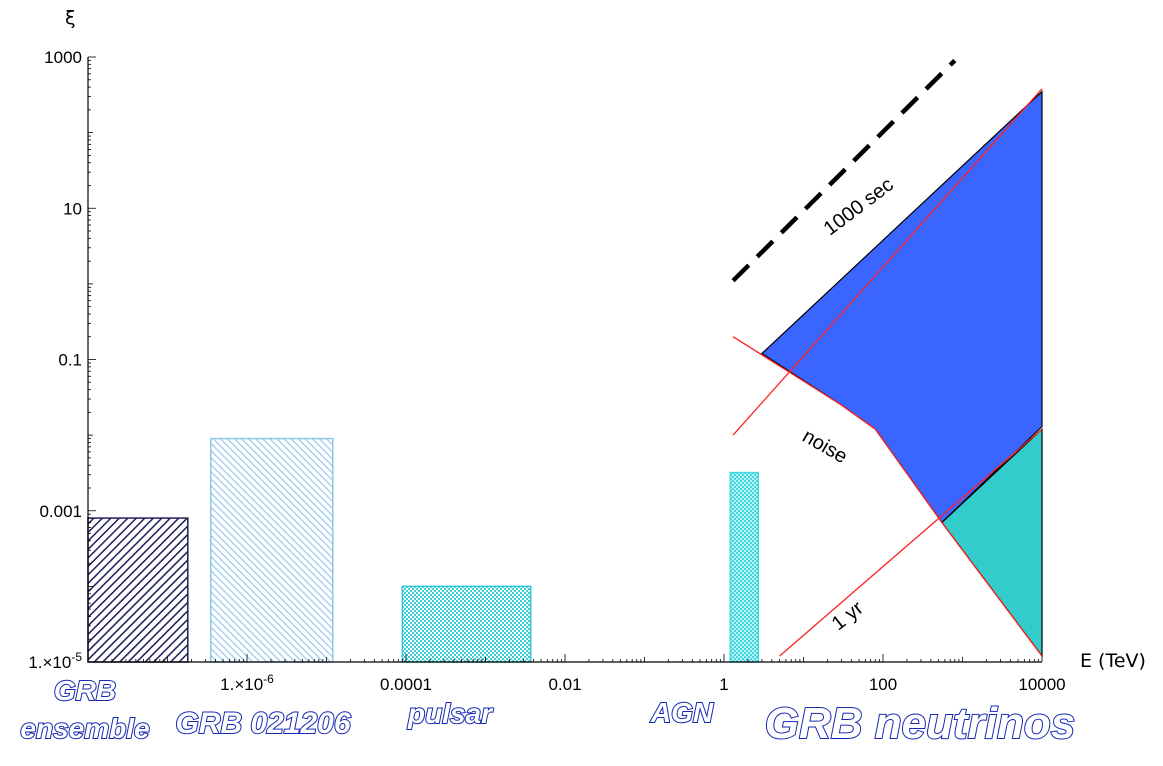 This screenshot has width=1163, height=766. I want to click on annotation-noise: noise, so click(825, 446).